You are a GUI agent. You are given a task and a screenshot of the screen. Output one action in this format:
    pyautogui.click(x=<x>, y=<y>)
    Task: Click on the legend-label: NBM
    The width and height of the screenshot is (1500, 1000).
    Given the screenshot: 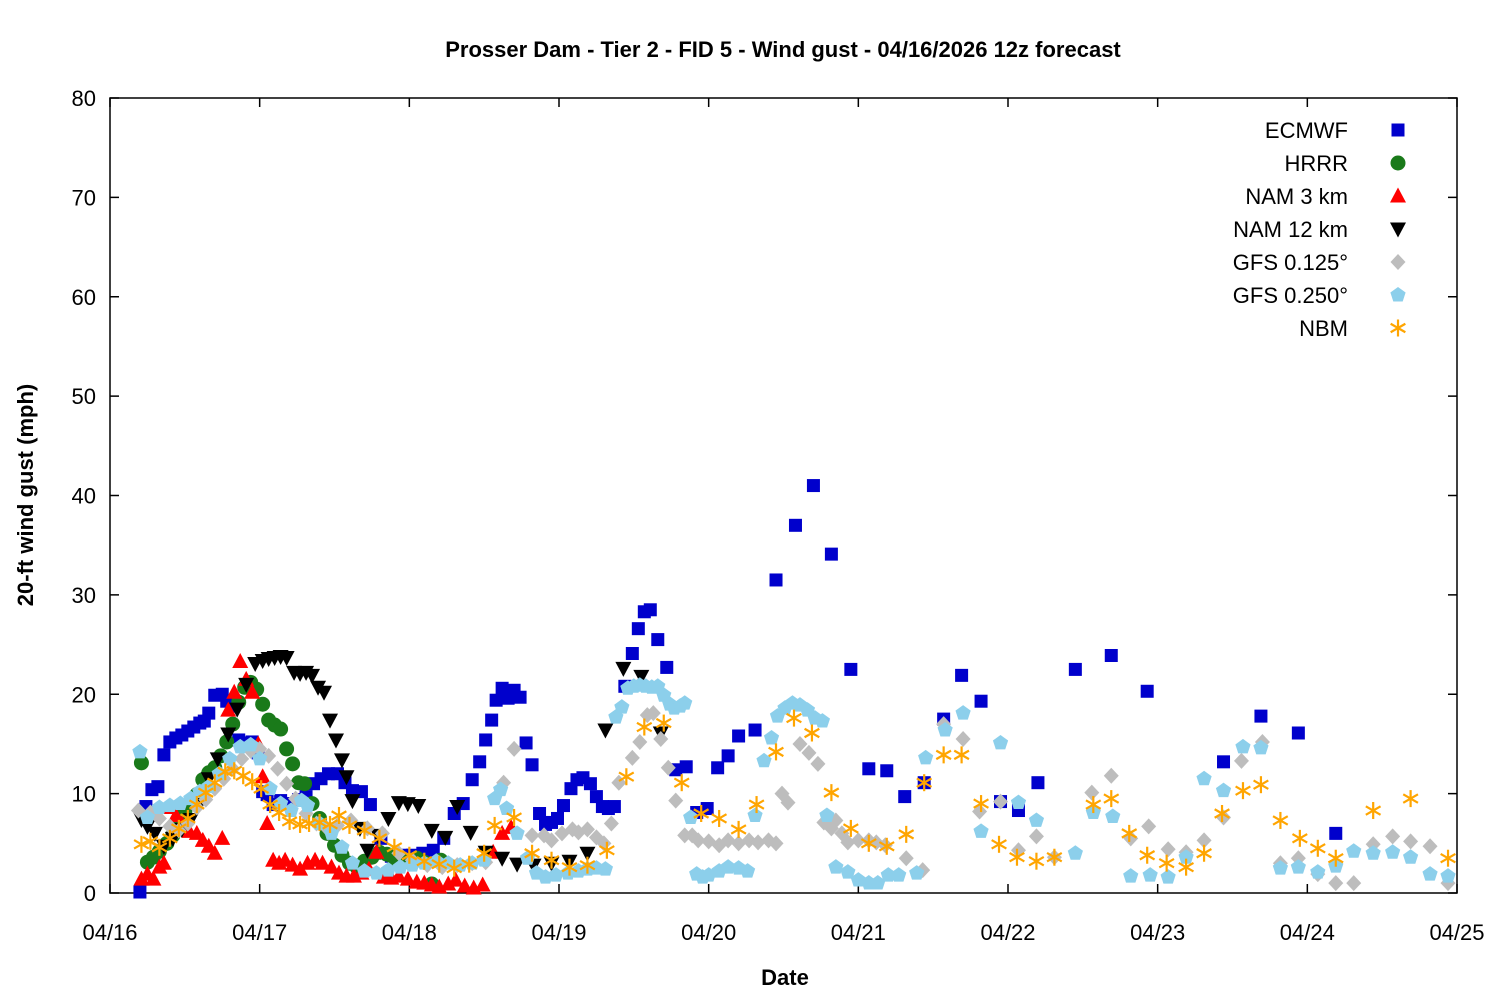 What is the action you would take?
    pyautogui.click(x=1323, y=328)
    